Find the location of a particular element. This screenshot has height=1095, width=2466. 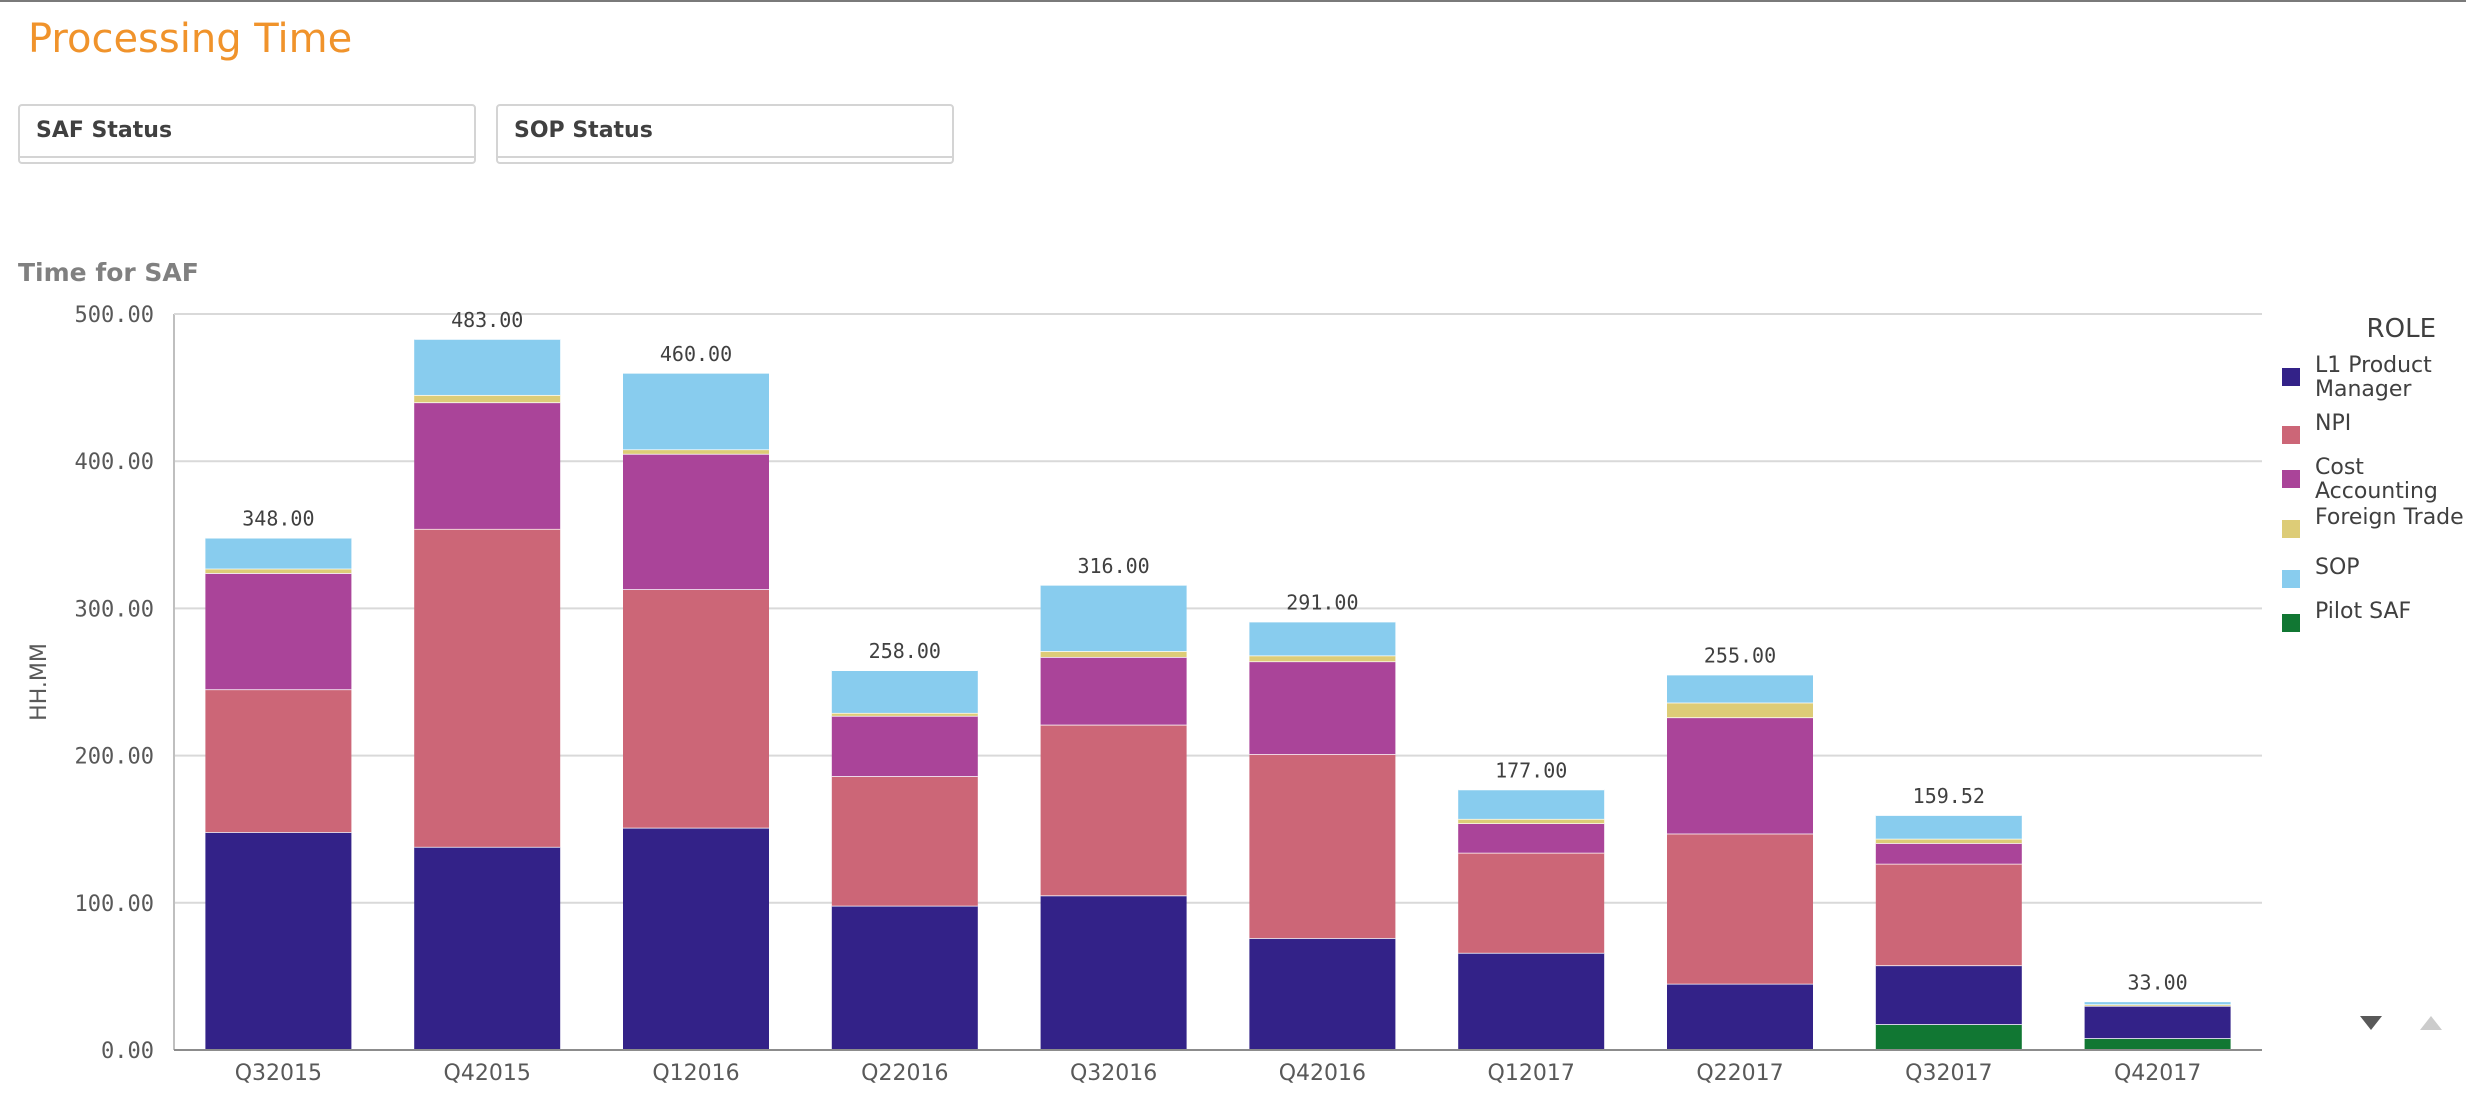

legend-label: SOP is located at coordinates (2337, 567).